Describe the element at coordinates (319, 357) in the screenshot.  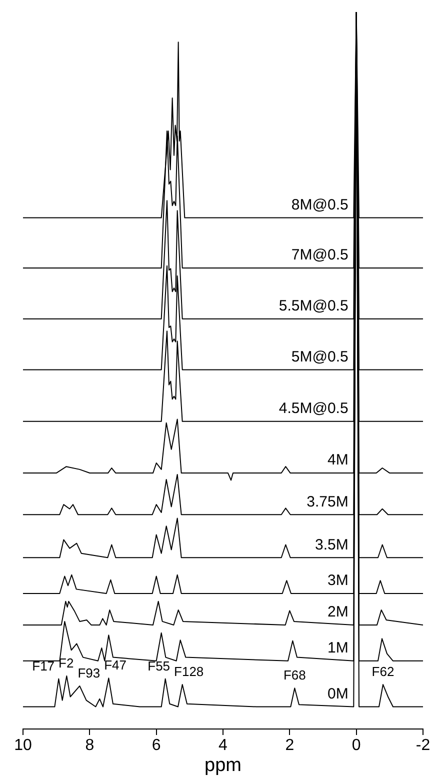
I see `series-label: 5M@0.5` at that location.